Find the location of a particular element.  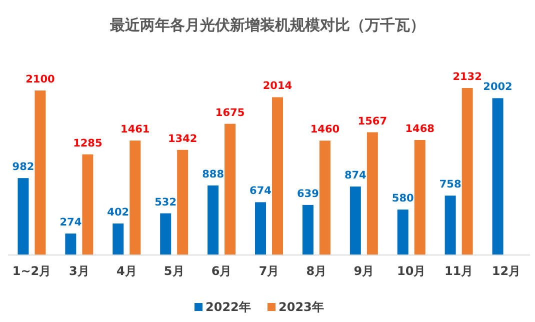

x-tick-label: 7月 is located at coordinates (269, 271).